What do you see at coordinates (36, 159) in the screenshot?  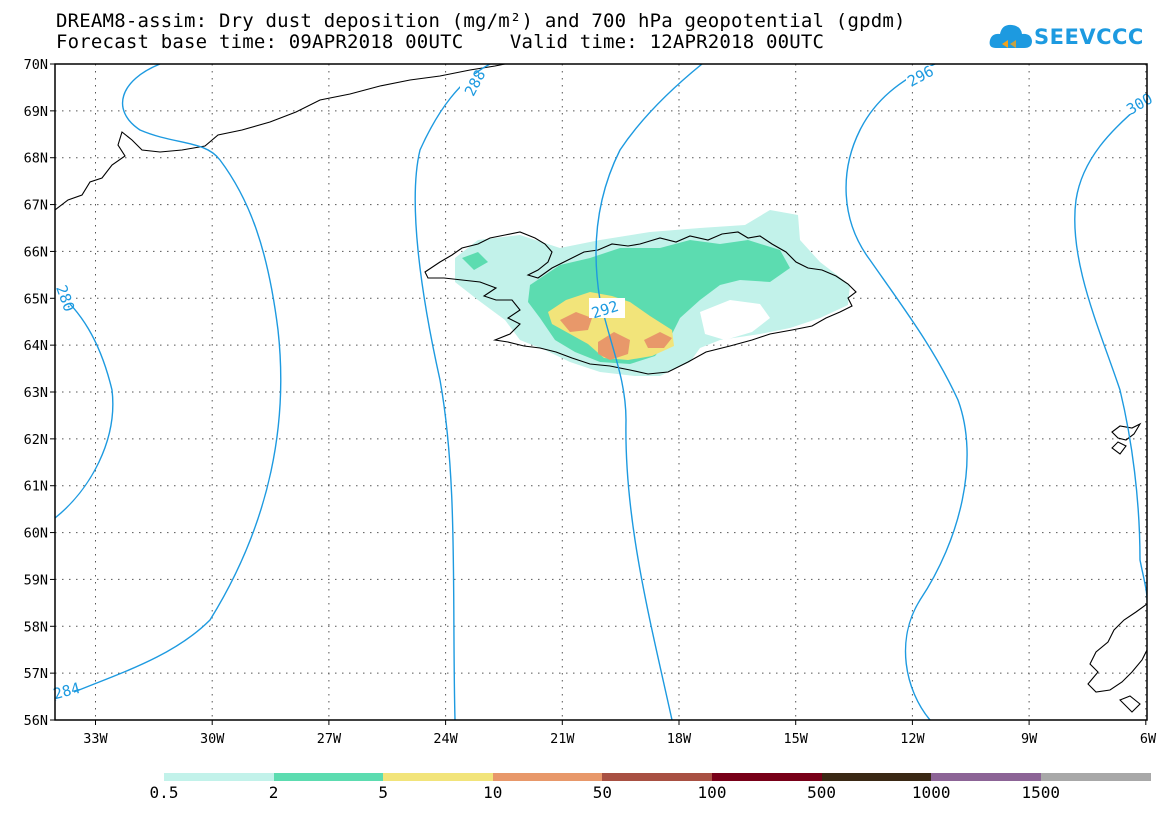 I see `lat-label: 68N` at bounding box center [36, 159].